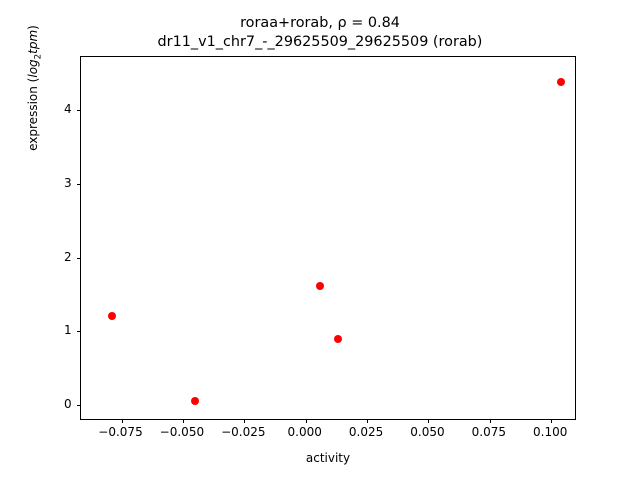 The image size is (640, 480). I want to click on x-tick-label: 0.050, so click(427, 432).